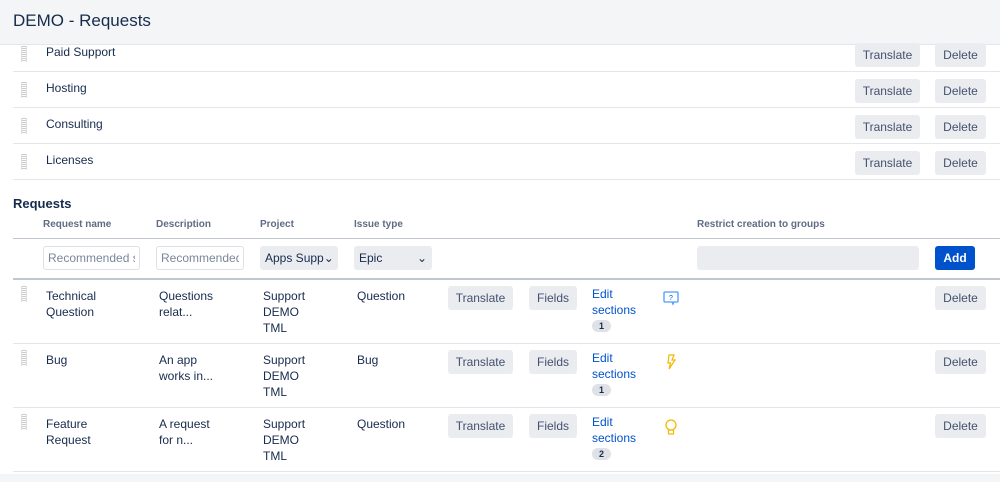 The height and width of the screenshot is (482, 1000). I want to click on footer-bar, so click(500, 478).